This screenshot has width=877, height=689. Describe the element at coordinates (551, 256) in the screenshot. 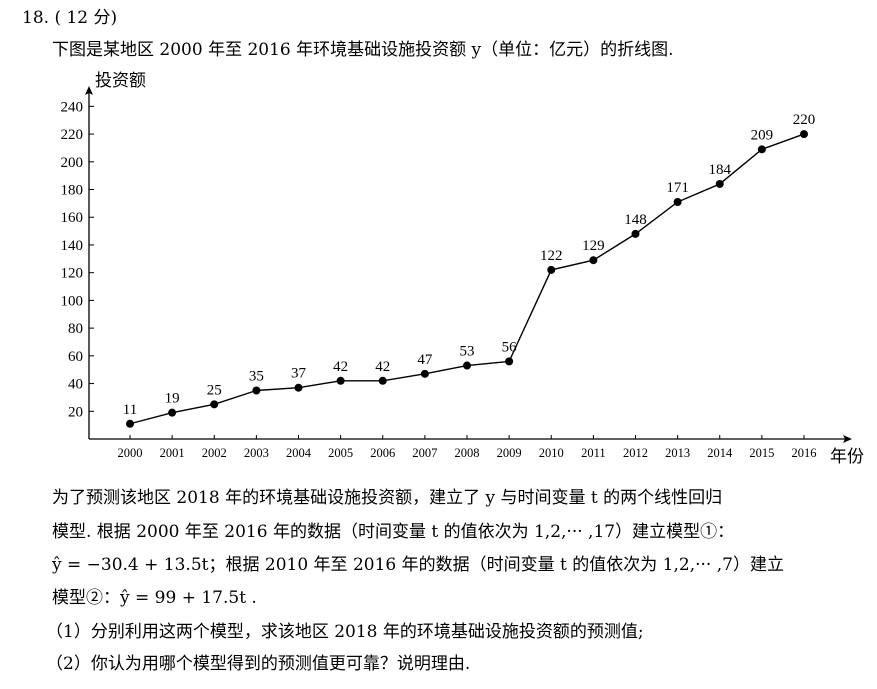

I see `data-label: 122` at that location.